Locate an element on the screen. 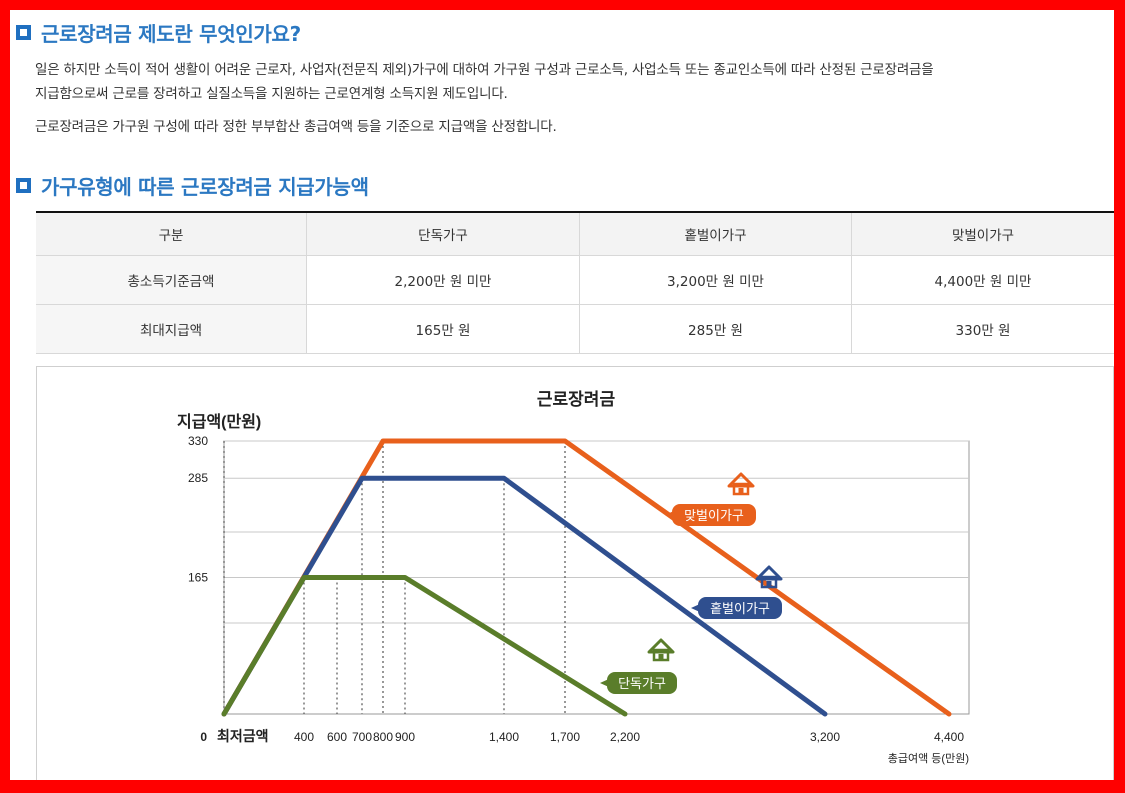 The height and width of the screenshot is (793, 1125). y-tick-label: 0 is located at coordinates (203, 737).